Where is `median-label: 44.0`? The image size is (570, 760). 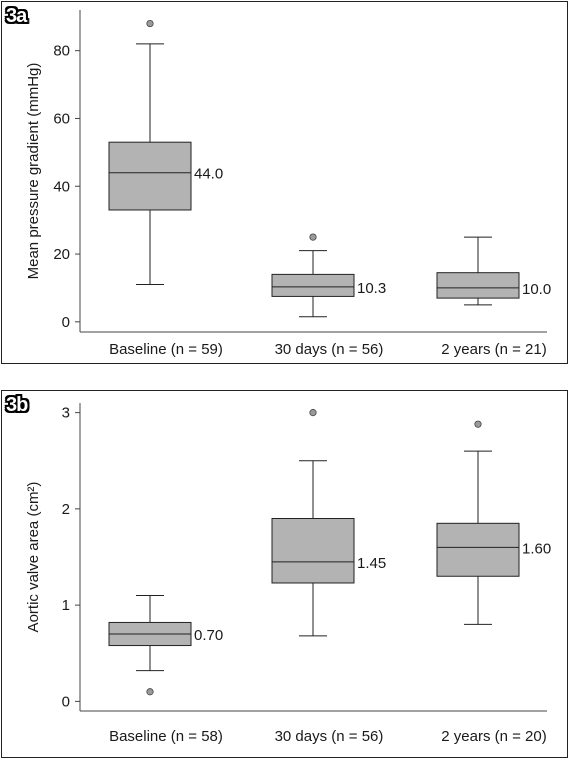
median-label: 44.0 is located at coordinates (208, 174).